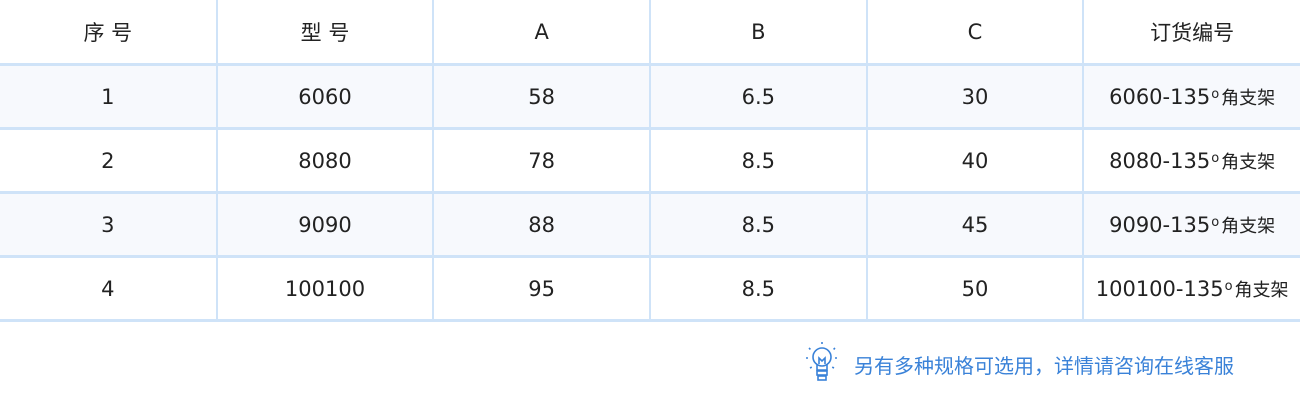  Describe the element at coordinates (758, 33) in the screenshot. I see `header-b: B` at that location.